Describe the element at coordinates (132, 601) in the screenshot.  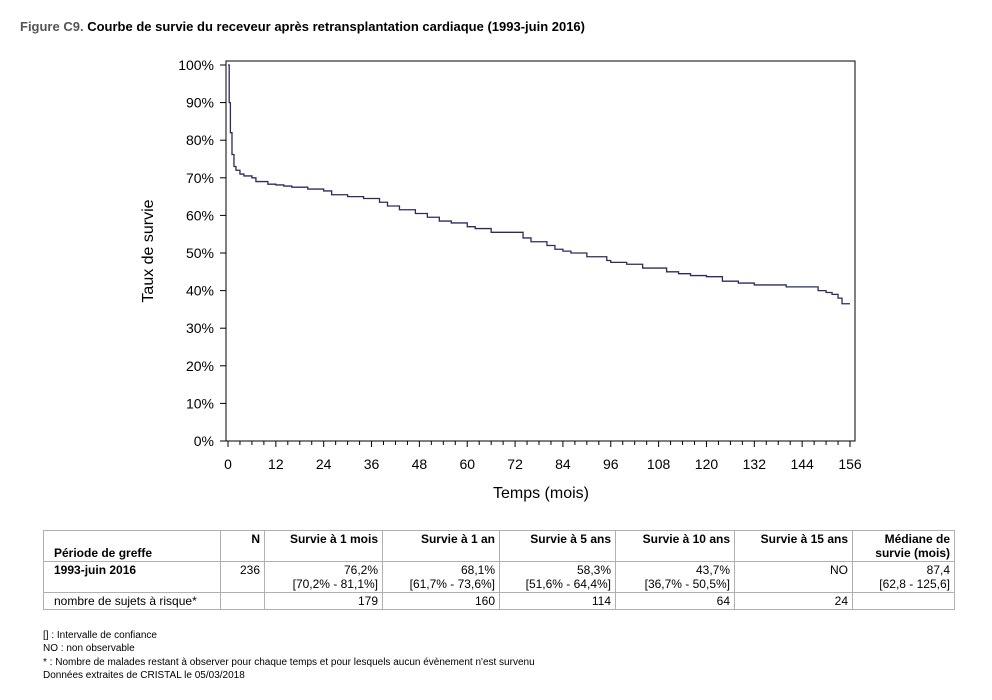
I see `cell-at-risk-label: nombre de sujets à risque*` at that location.